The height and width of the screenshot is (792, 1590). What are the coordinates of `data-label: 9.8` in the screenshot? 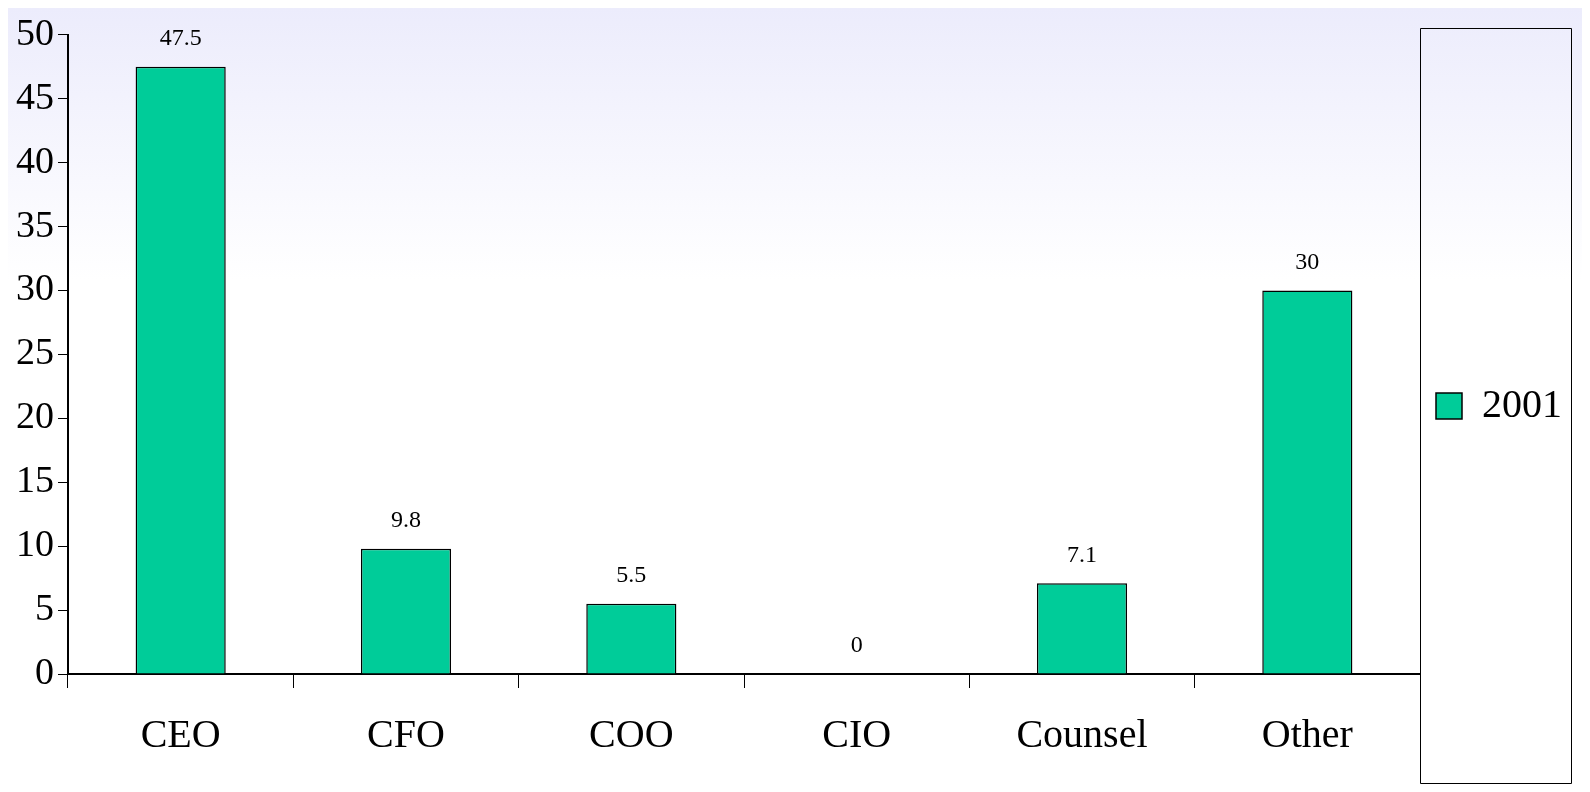 It's located at (406, 519).